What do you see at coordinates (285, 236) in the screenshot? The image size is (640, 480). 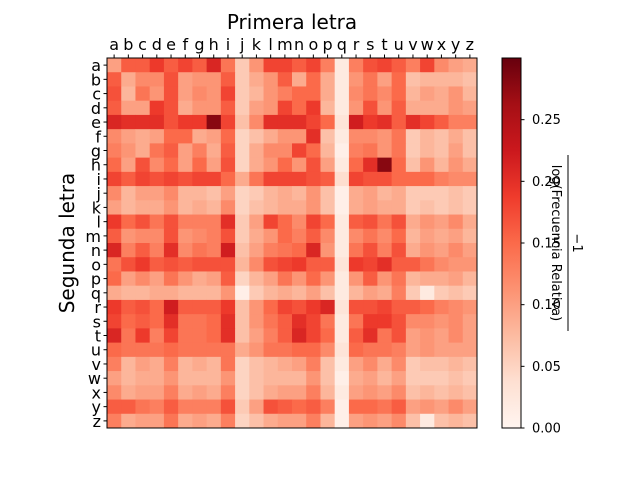 I see `heatmap-cell-mm` at bounding box center [285, 236].